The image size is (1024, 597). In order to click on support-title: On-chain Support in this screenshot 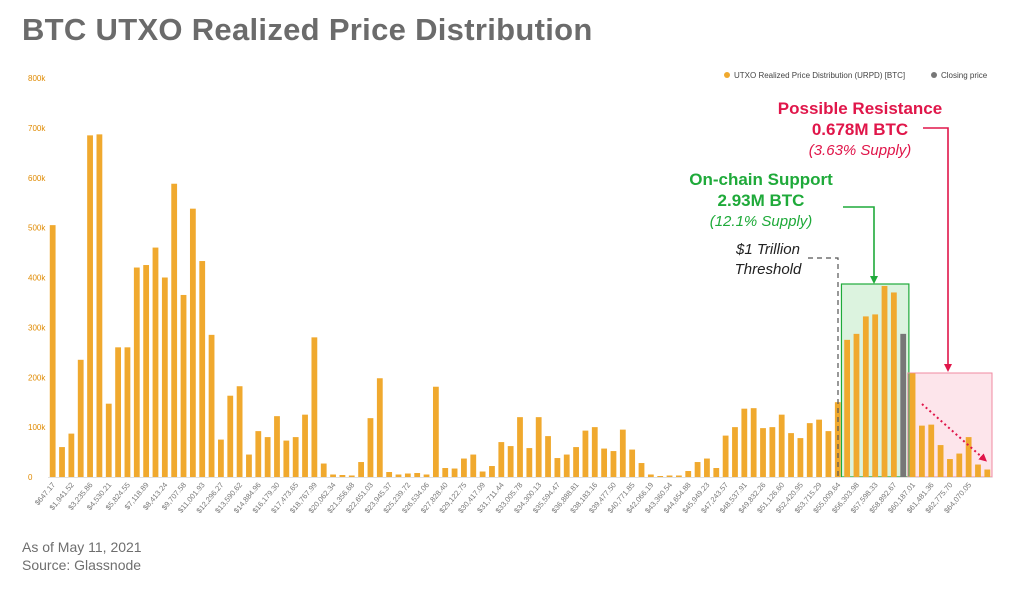, I will do `click(761, 179)`.